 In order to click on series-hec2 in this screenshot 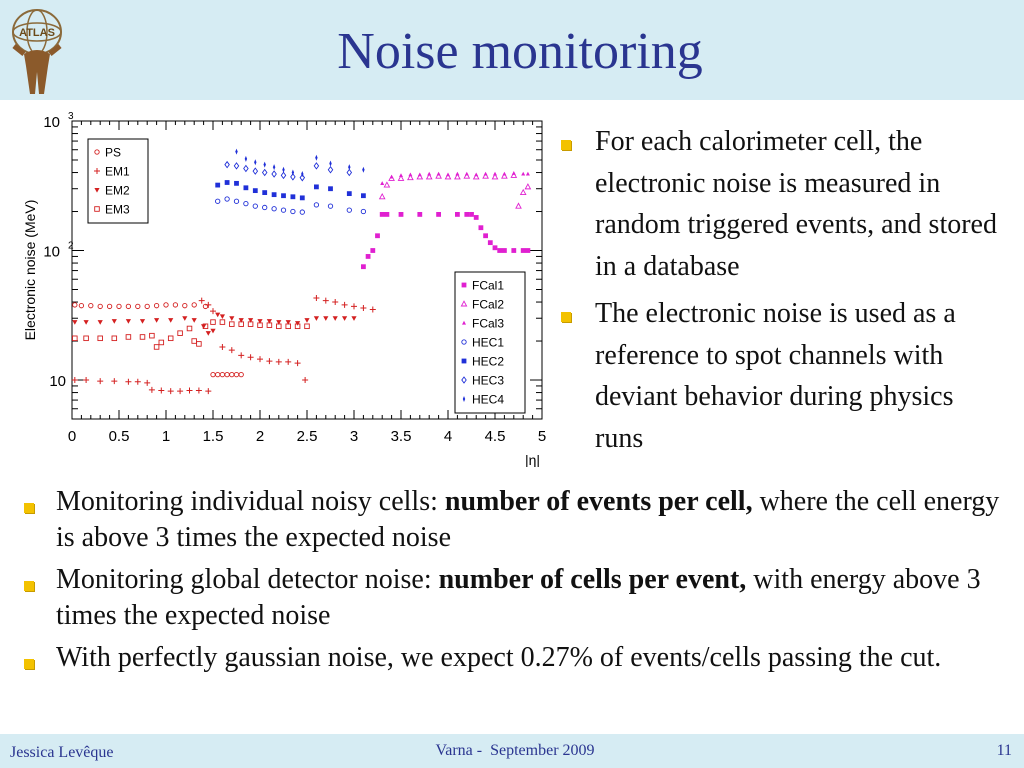, I will do `click(290, 190)`.